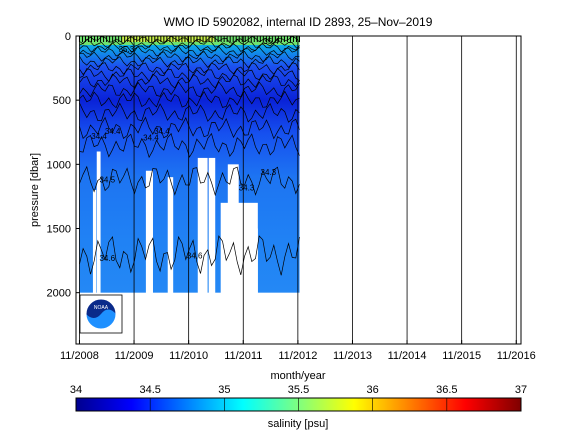  I want to click on x-tick-label: 11/2016, so click(516, 356).